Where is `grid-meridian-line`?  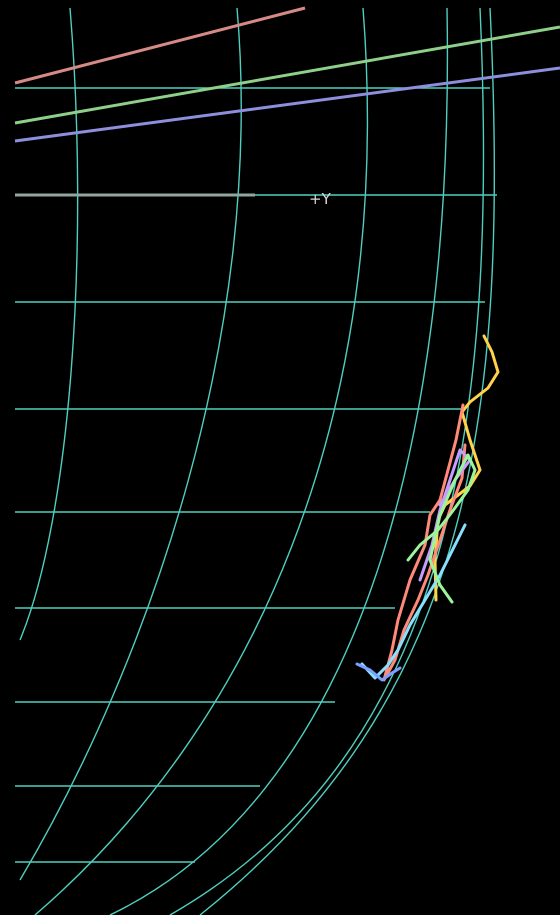 grid-meridian-line is located at coordinates (49, 324).